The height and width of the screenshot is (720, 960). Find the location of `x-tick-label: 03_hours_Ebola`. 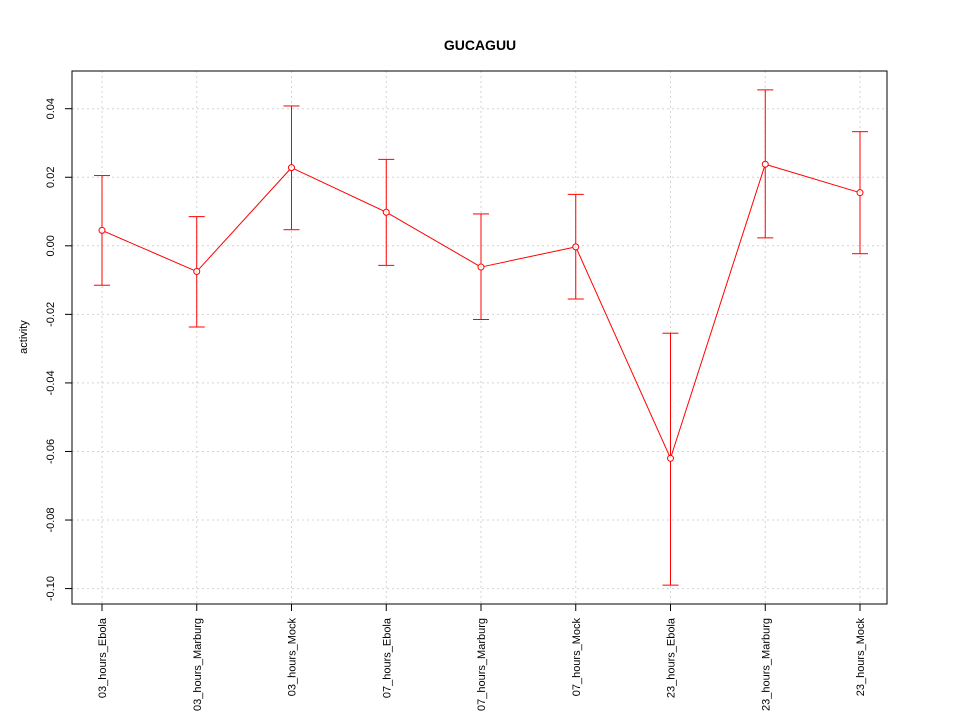

x-tick-label: 03_hours_Ebola is located at coordinates (103, 657).